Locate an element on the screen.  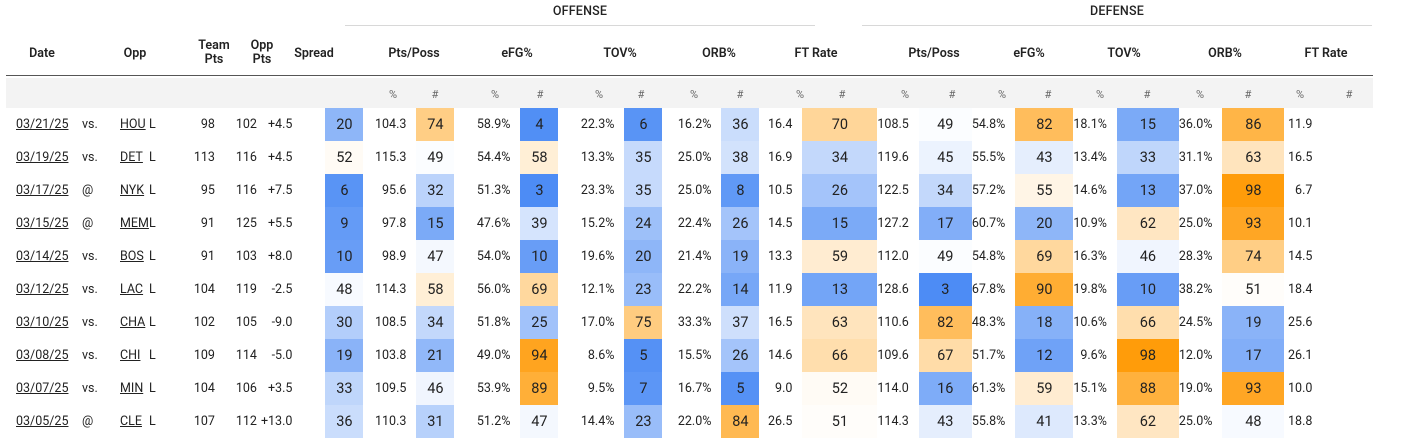
game-date: 03/07/25 is located at coordinates (41, 388).